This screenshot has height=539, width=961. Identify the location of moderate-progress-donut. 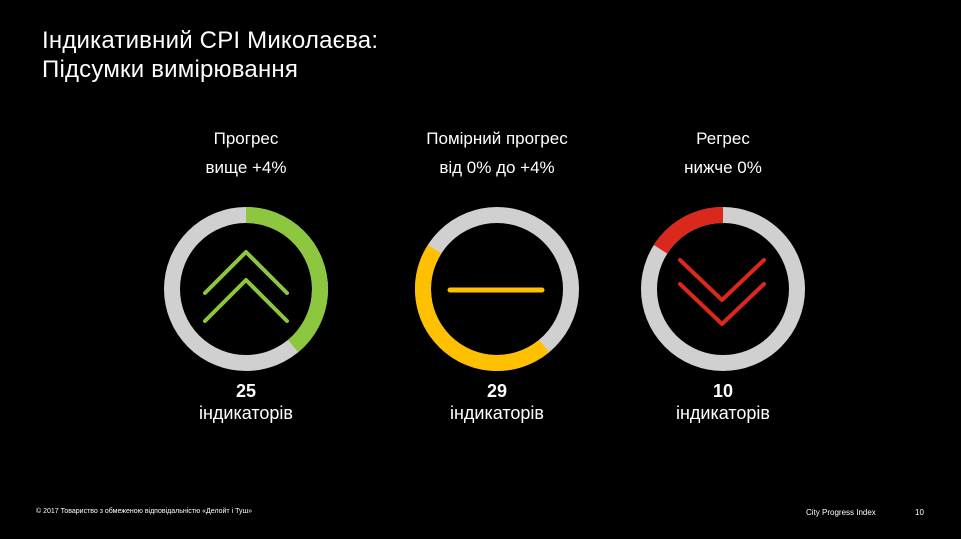
(497, 289).